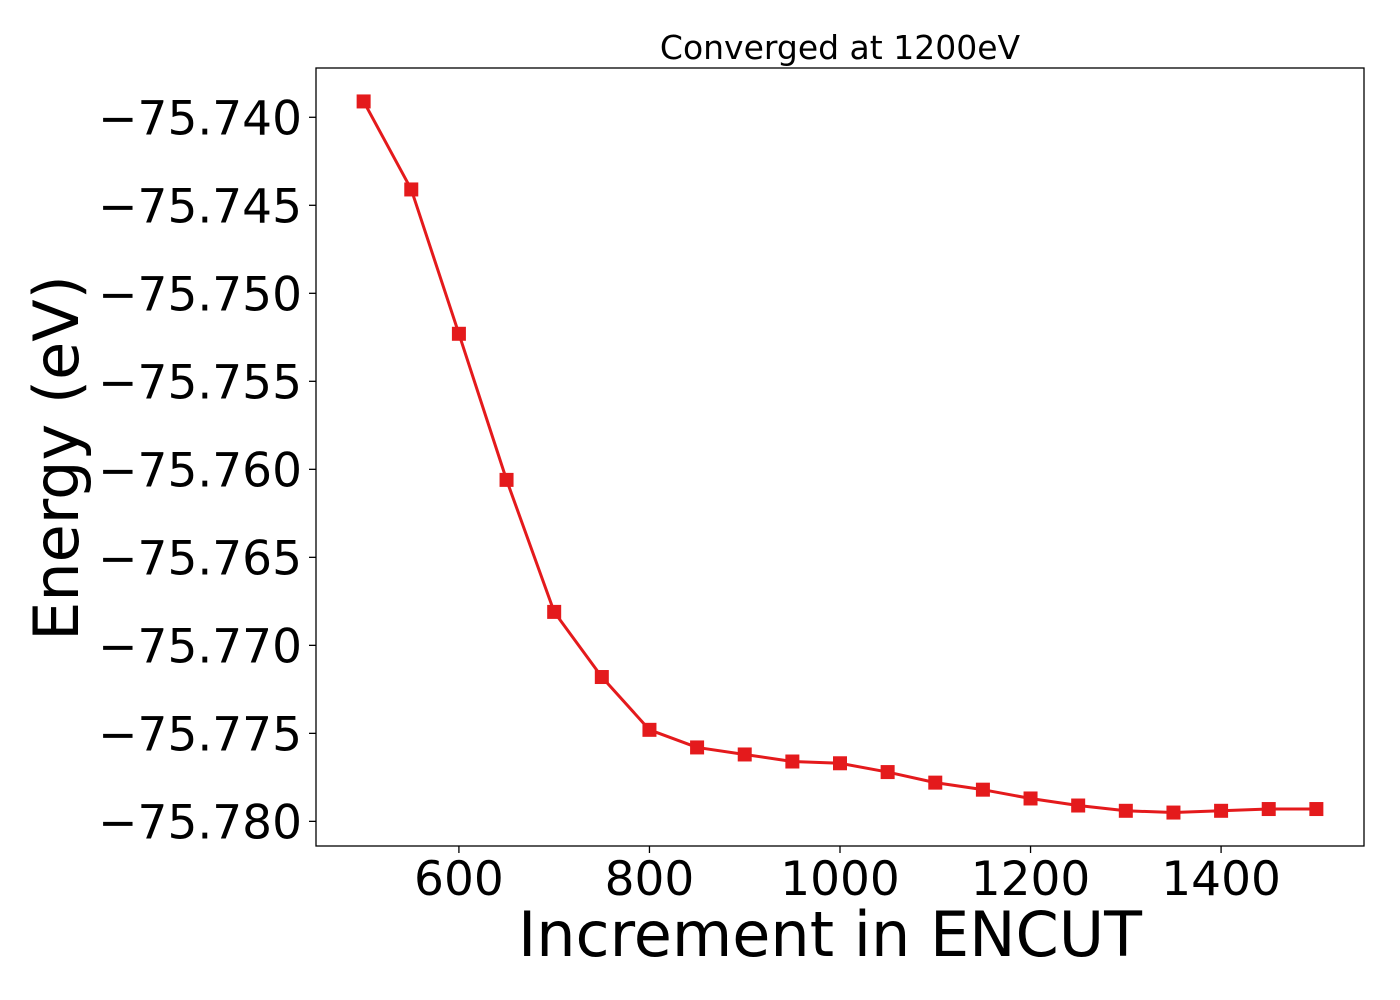  I want to click on y-tick-label: −75.780, so click(200, 822).